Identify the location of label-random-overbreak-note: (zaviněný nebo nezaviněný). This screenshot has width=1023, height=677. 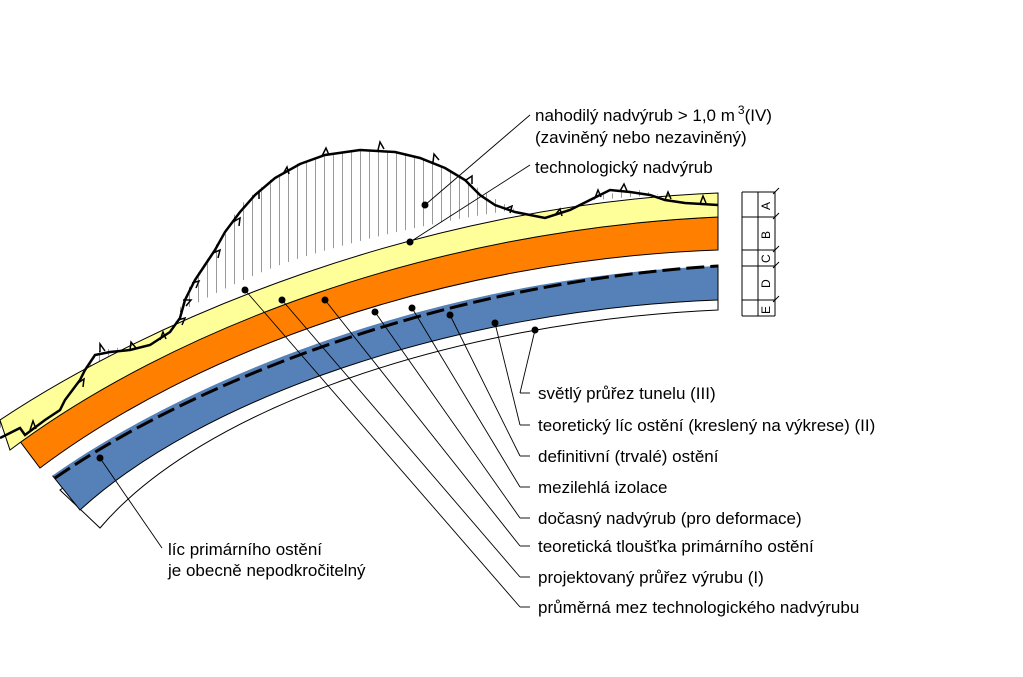
(641, 137).